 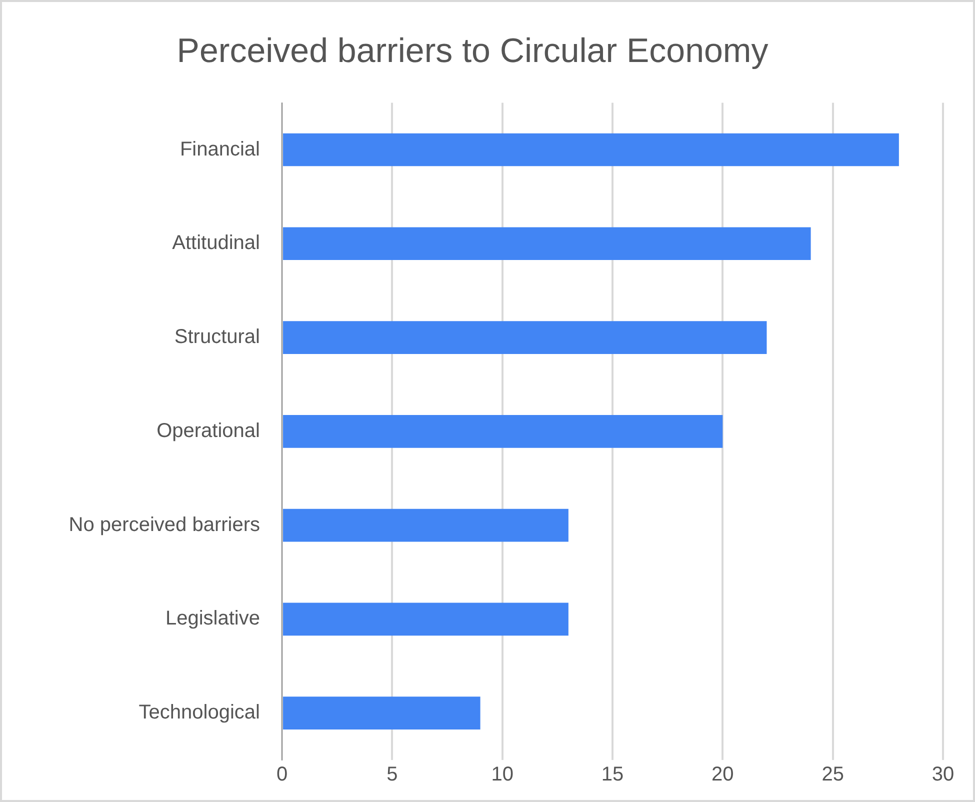 What do you see at coordinates (833, 775) in the screenshot?
I see `x-tick-label: 25` at bounding box center [833, 775].